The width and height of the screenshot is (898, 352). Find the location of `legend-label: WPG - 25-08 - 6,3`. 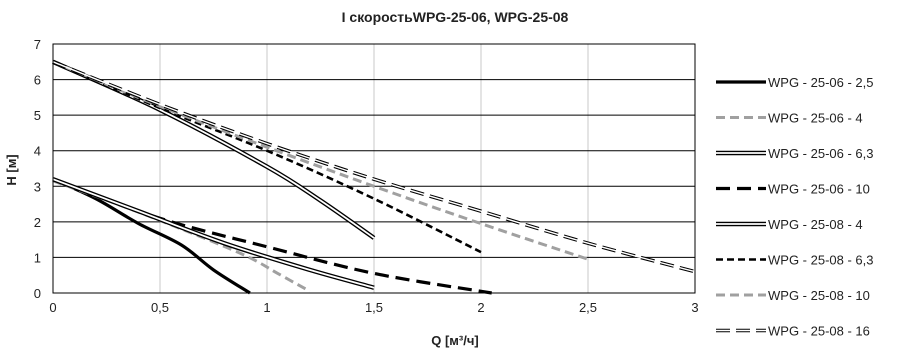

legend-label: WPG - 25-08 - 6,3 is located at coordinates (820, 260).